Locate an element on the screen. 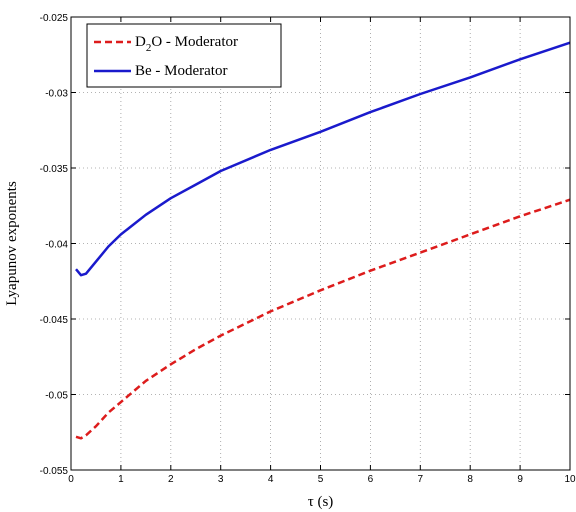 The width and height of the screenshot is (576, 512). legend-box is located at coordinates (184, 55).